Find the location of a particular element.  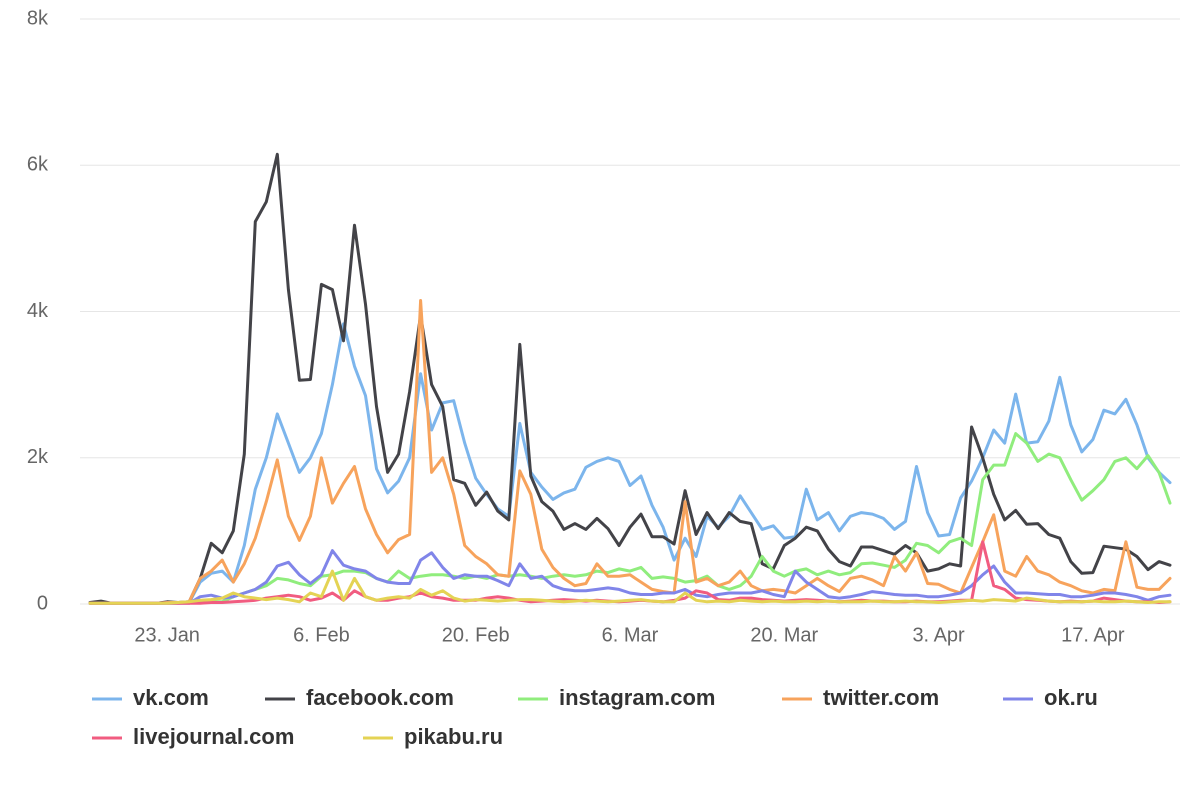

legend-item: facebook.com is located at coordinates (380, 697).